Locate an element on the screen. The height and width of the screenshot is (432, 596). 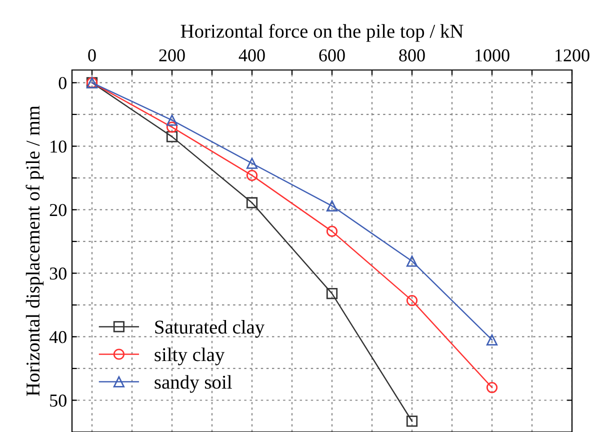
y-tick-label: 30 is located at coordinates (58, 273).